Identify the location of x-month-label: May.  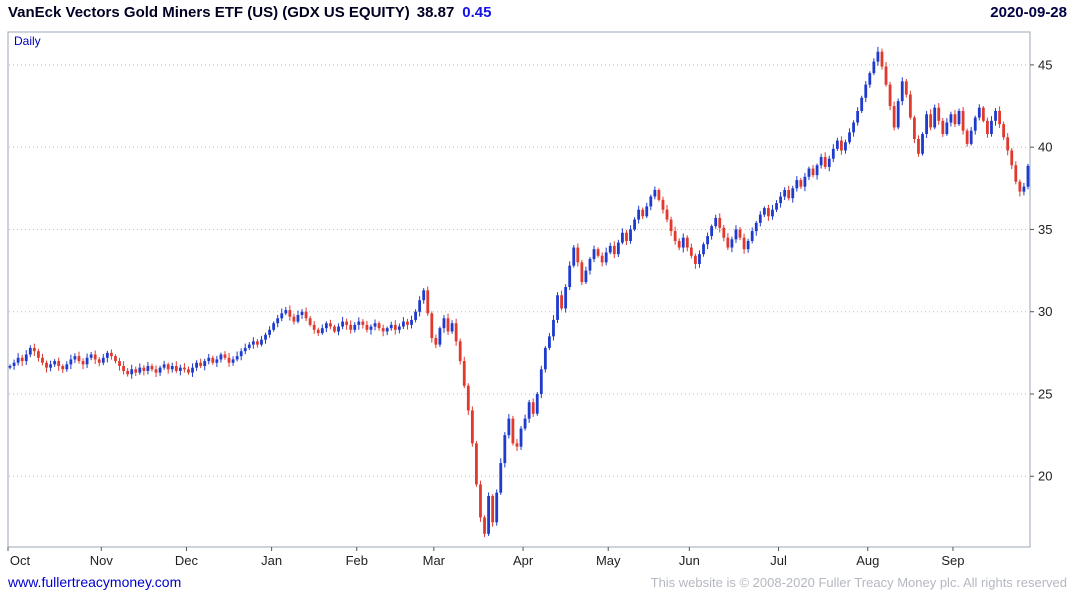
(608, 560).